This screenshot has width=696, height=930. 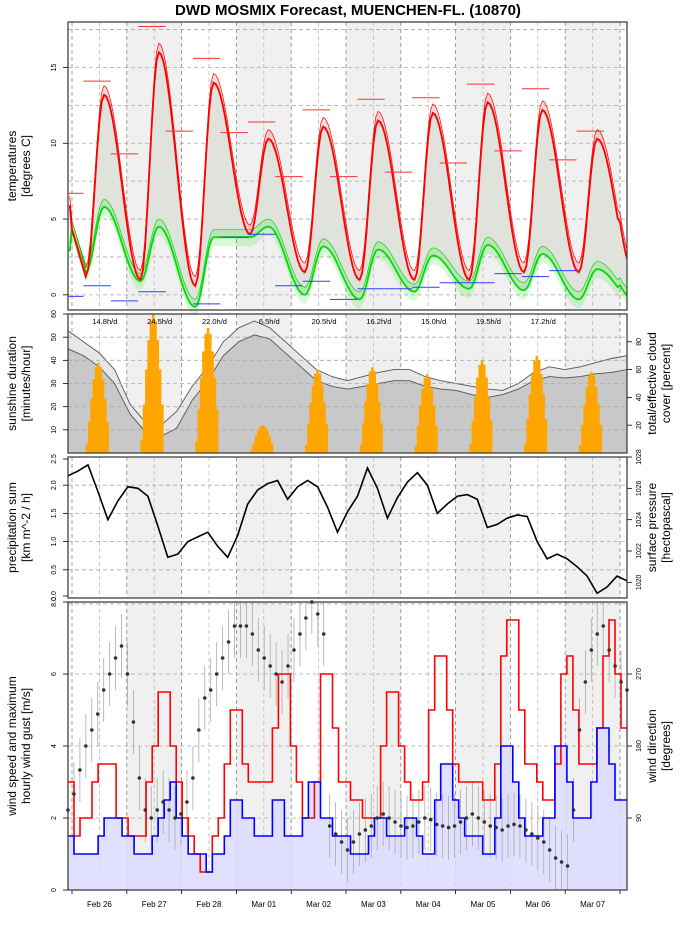 What do you see at coordinates (54, 513) in the screenshot?
I see `precip-ytick-label: 1.5` at bounding box center [54, 513].